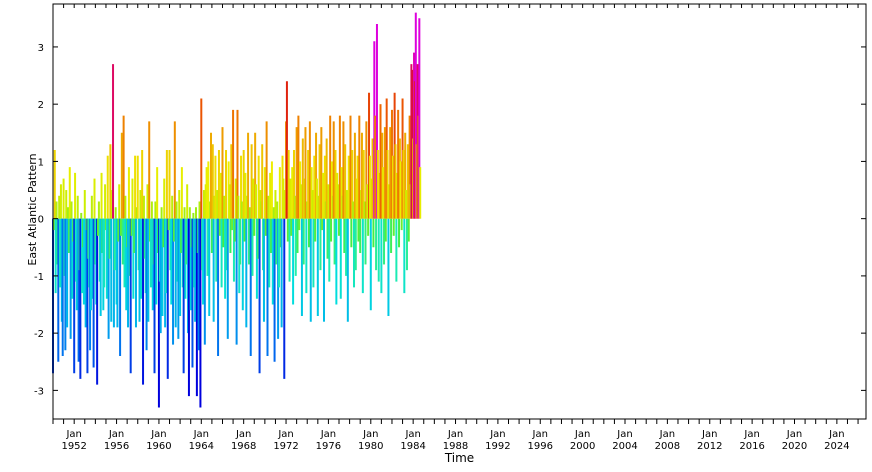  I want to click on x-tick-label-year: 2020, so click(794, 446).